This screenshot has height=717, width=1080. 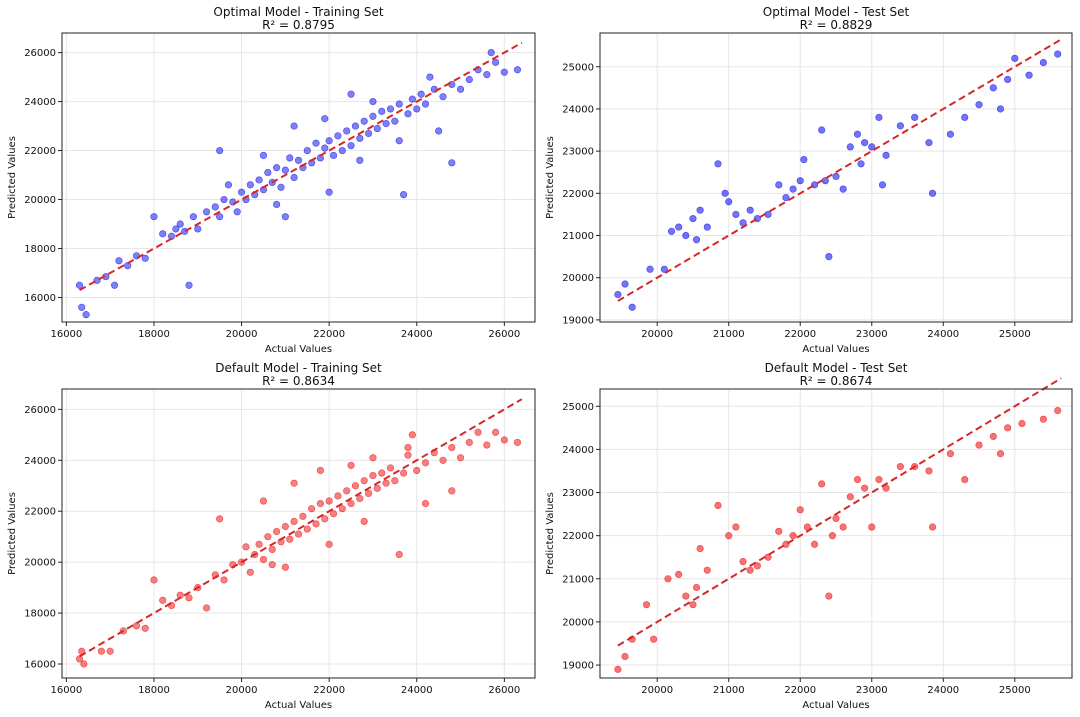 I want to click on x-tick-label: 20000, so click(x=242, y=334).